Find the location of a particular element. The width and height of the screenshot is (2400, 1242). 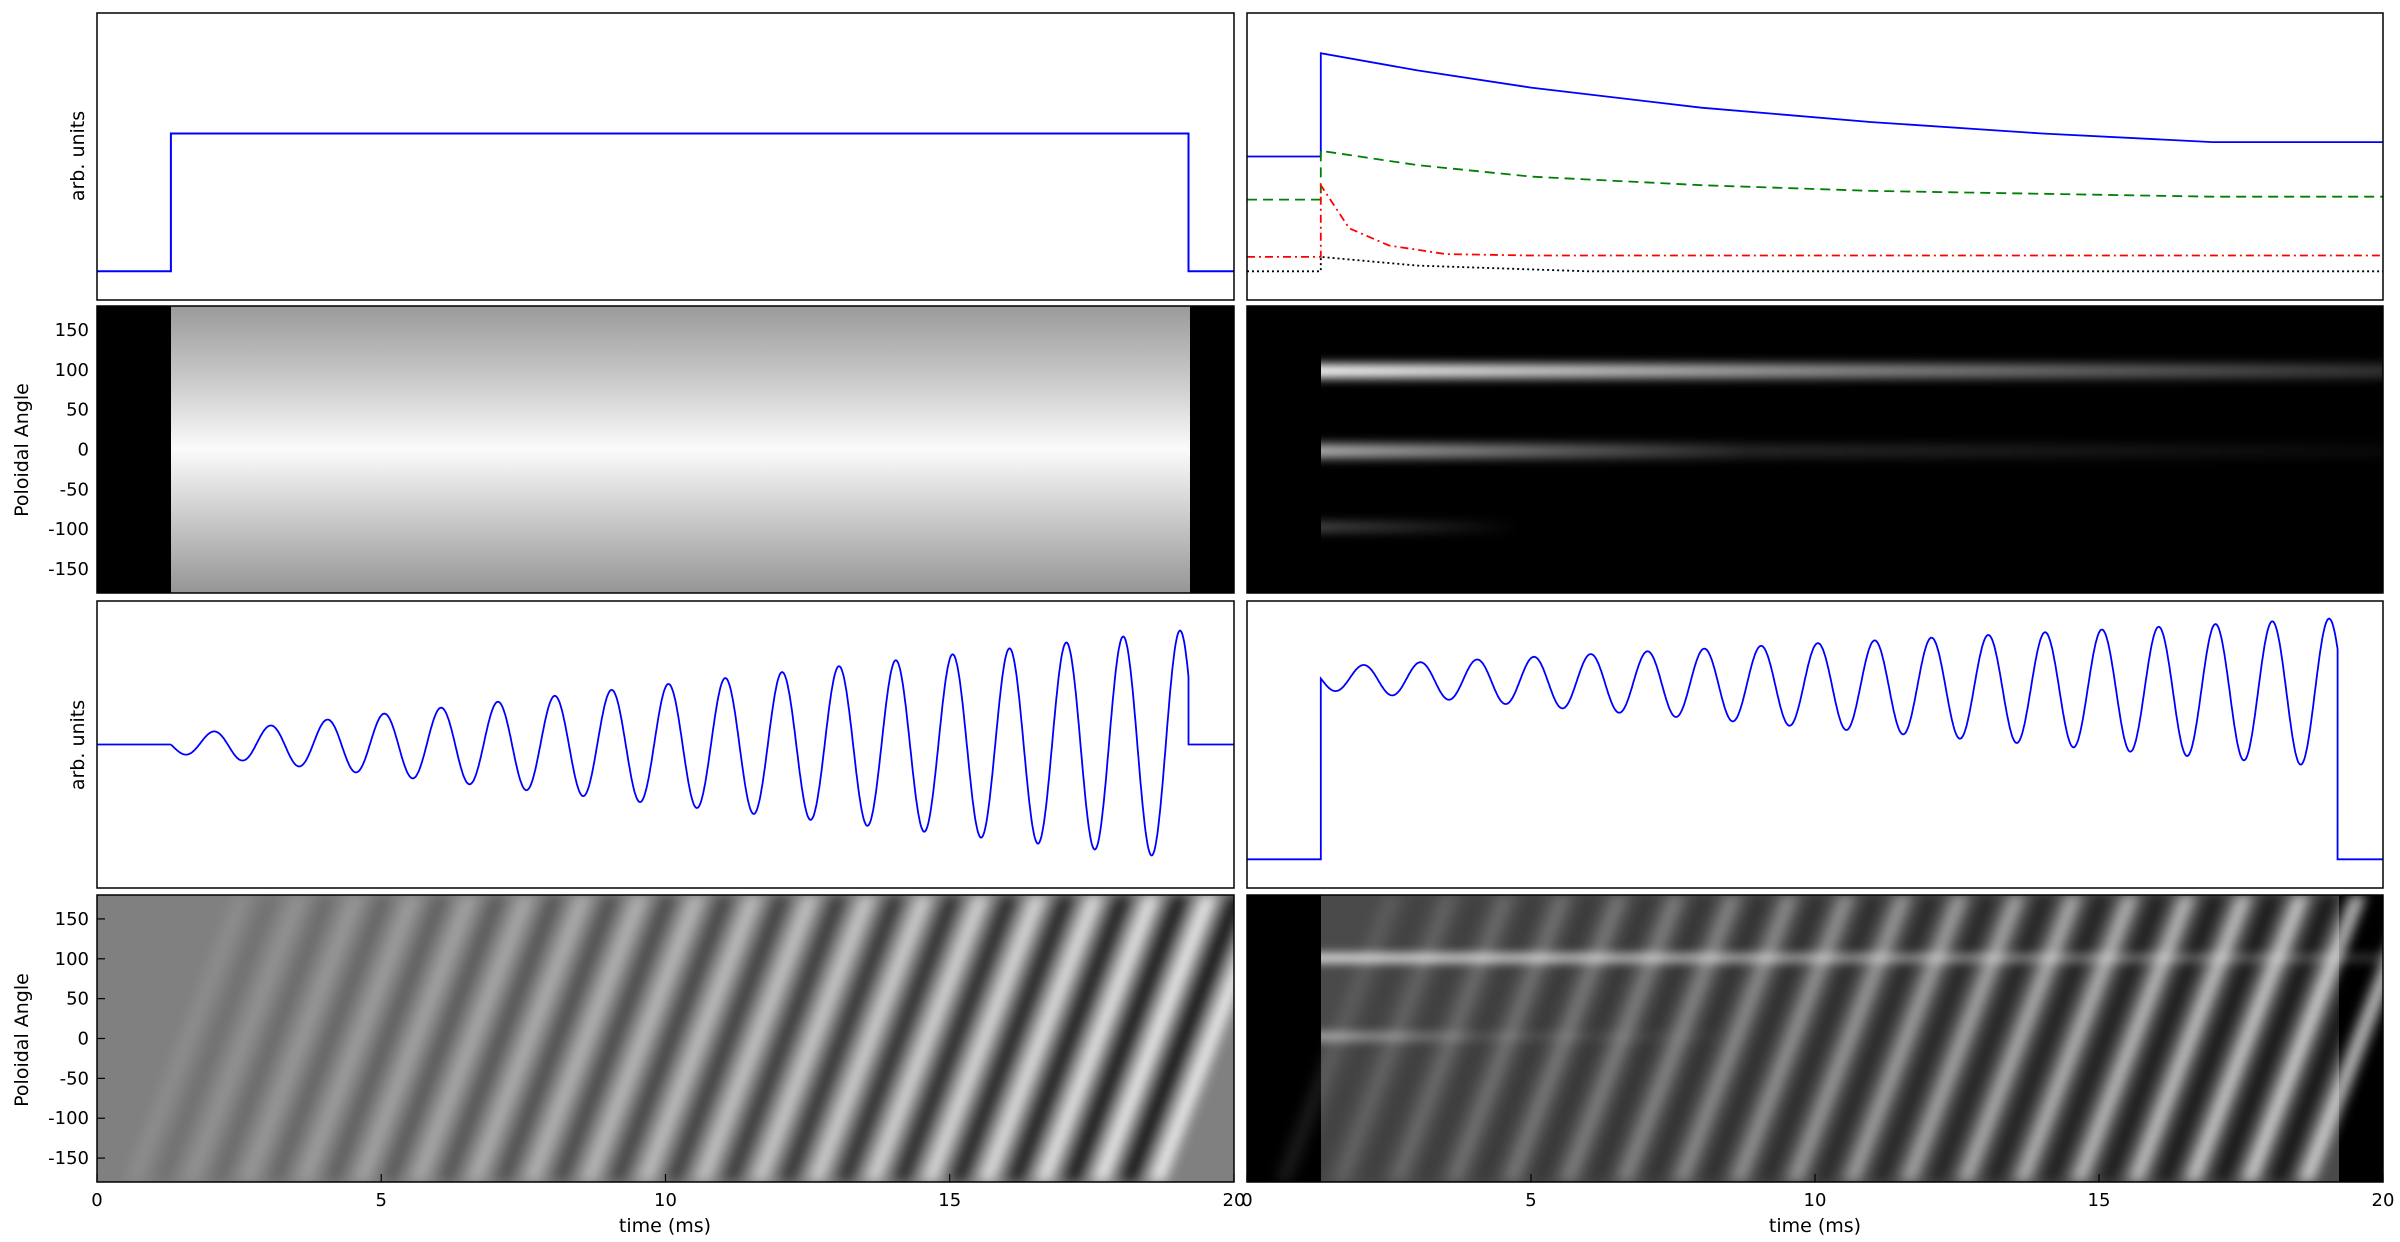

y-tick-label: -100 is located at coordinates (68, 529).